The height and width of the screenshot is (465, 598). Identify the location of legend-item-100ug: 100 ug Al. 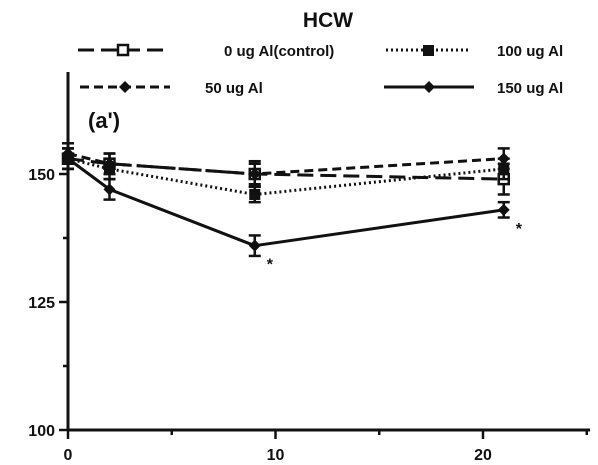
(474, 51).